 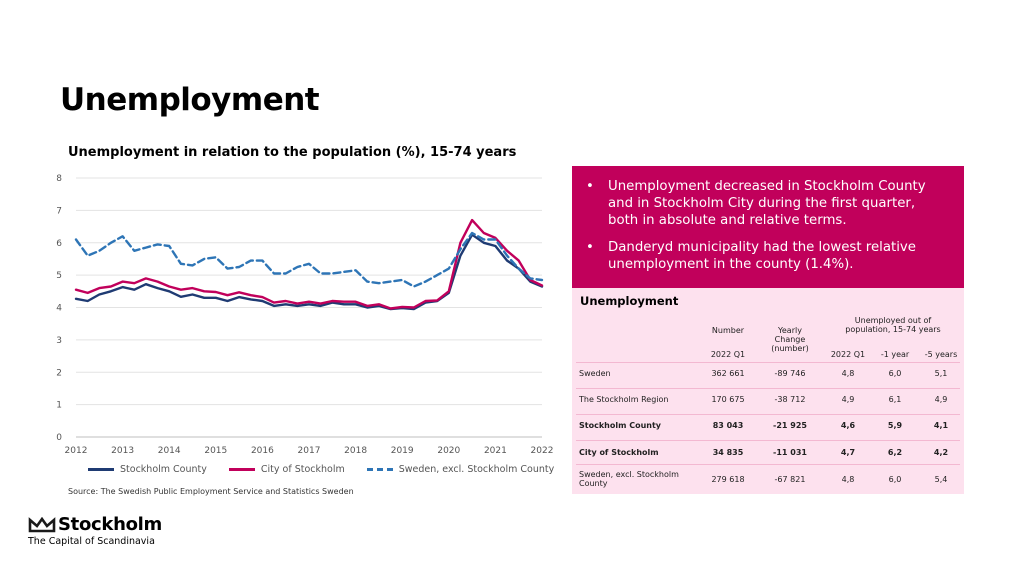 I want to click on table-cell-5-years: 4,2, so click(x=941, y=452).